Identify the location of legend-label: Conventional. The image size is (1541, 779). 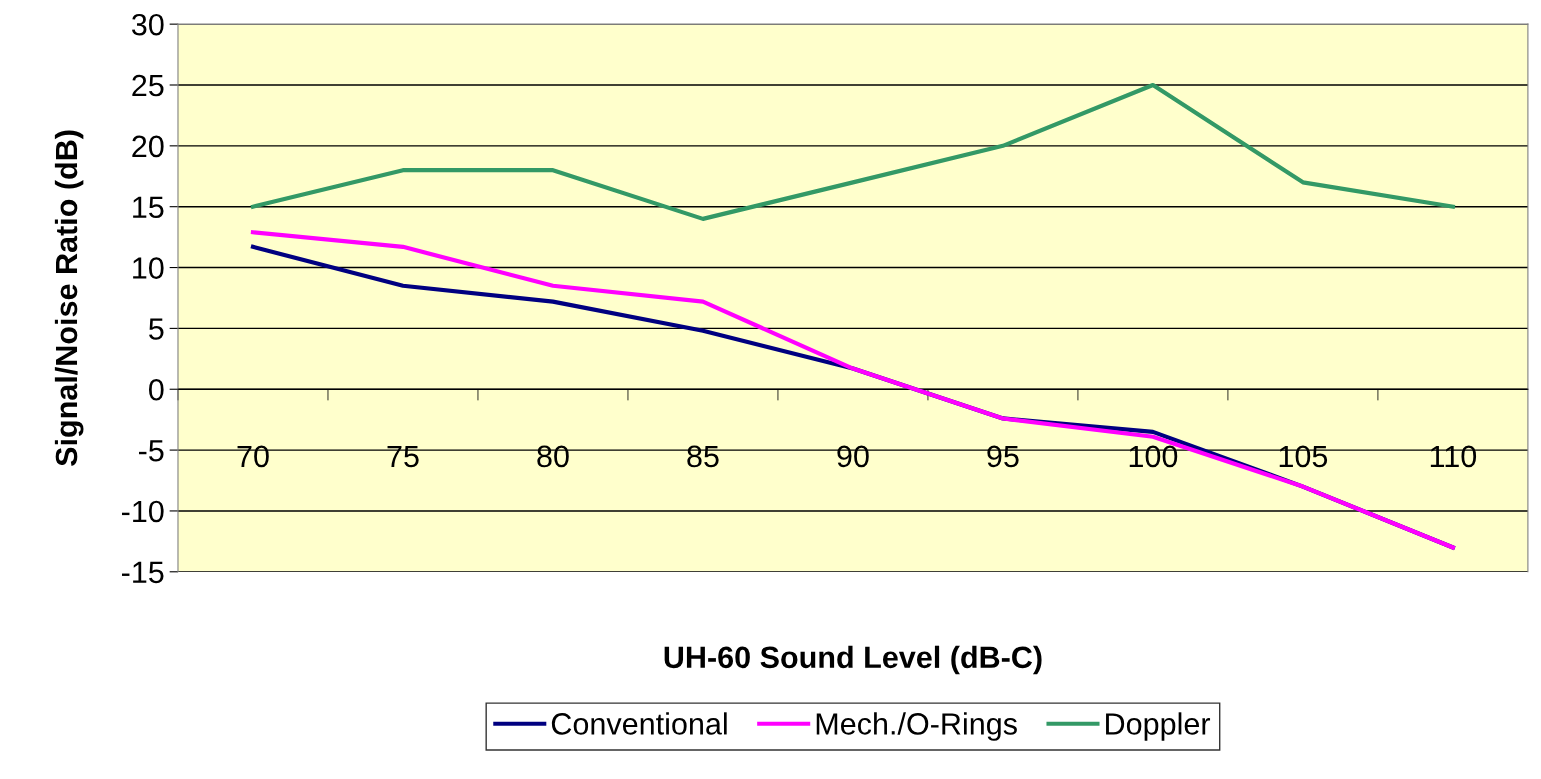
(639, 723).